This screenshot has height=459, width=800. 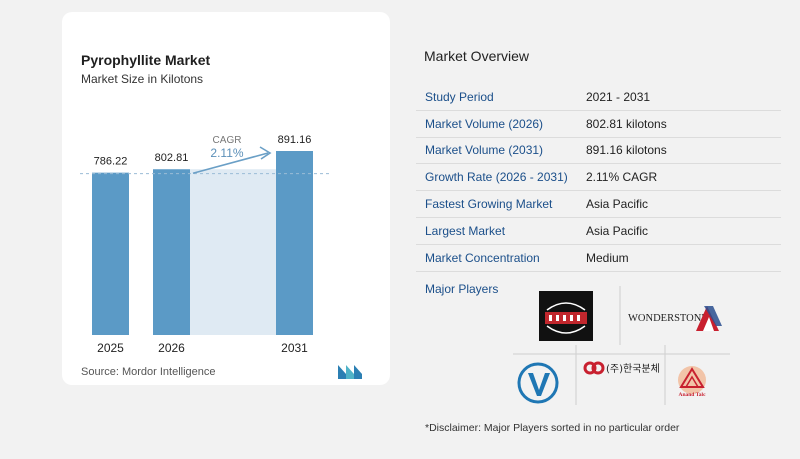 I want to click on overview-row: Fastest Growing Market Asia Pacific, so click(x=598, y=204).